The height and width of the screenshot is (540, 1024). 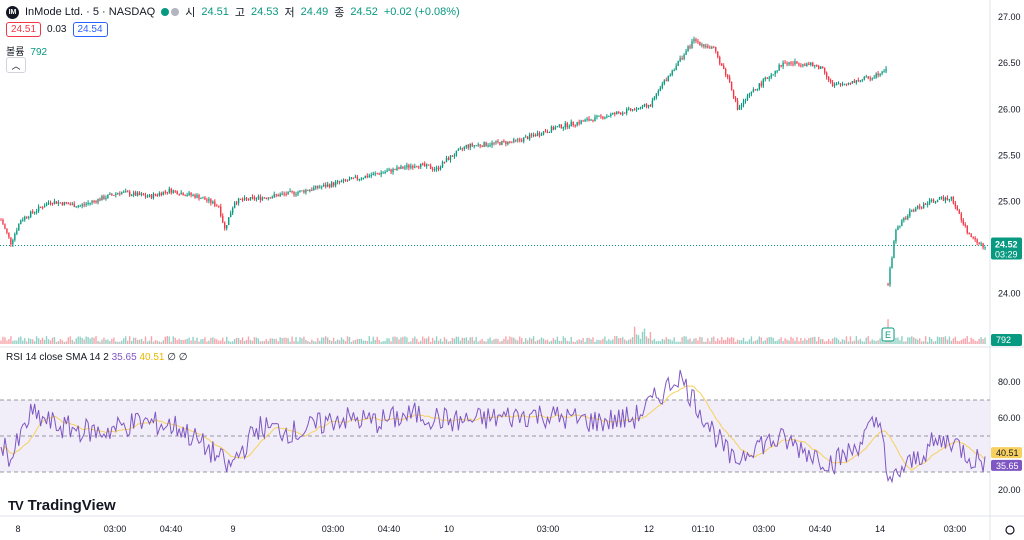 I want to click on high-value: 24.53, so click(x=265, y=12).